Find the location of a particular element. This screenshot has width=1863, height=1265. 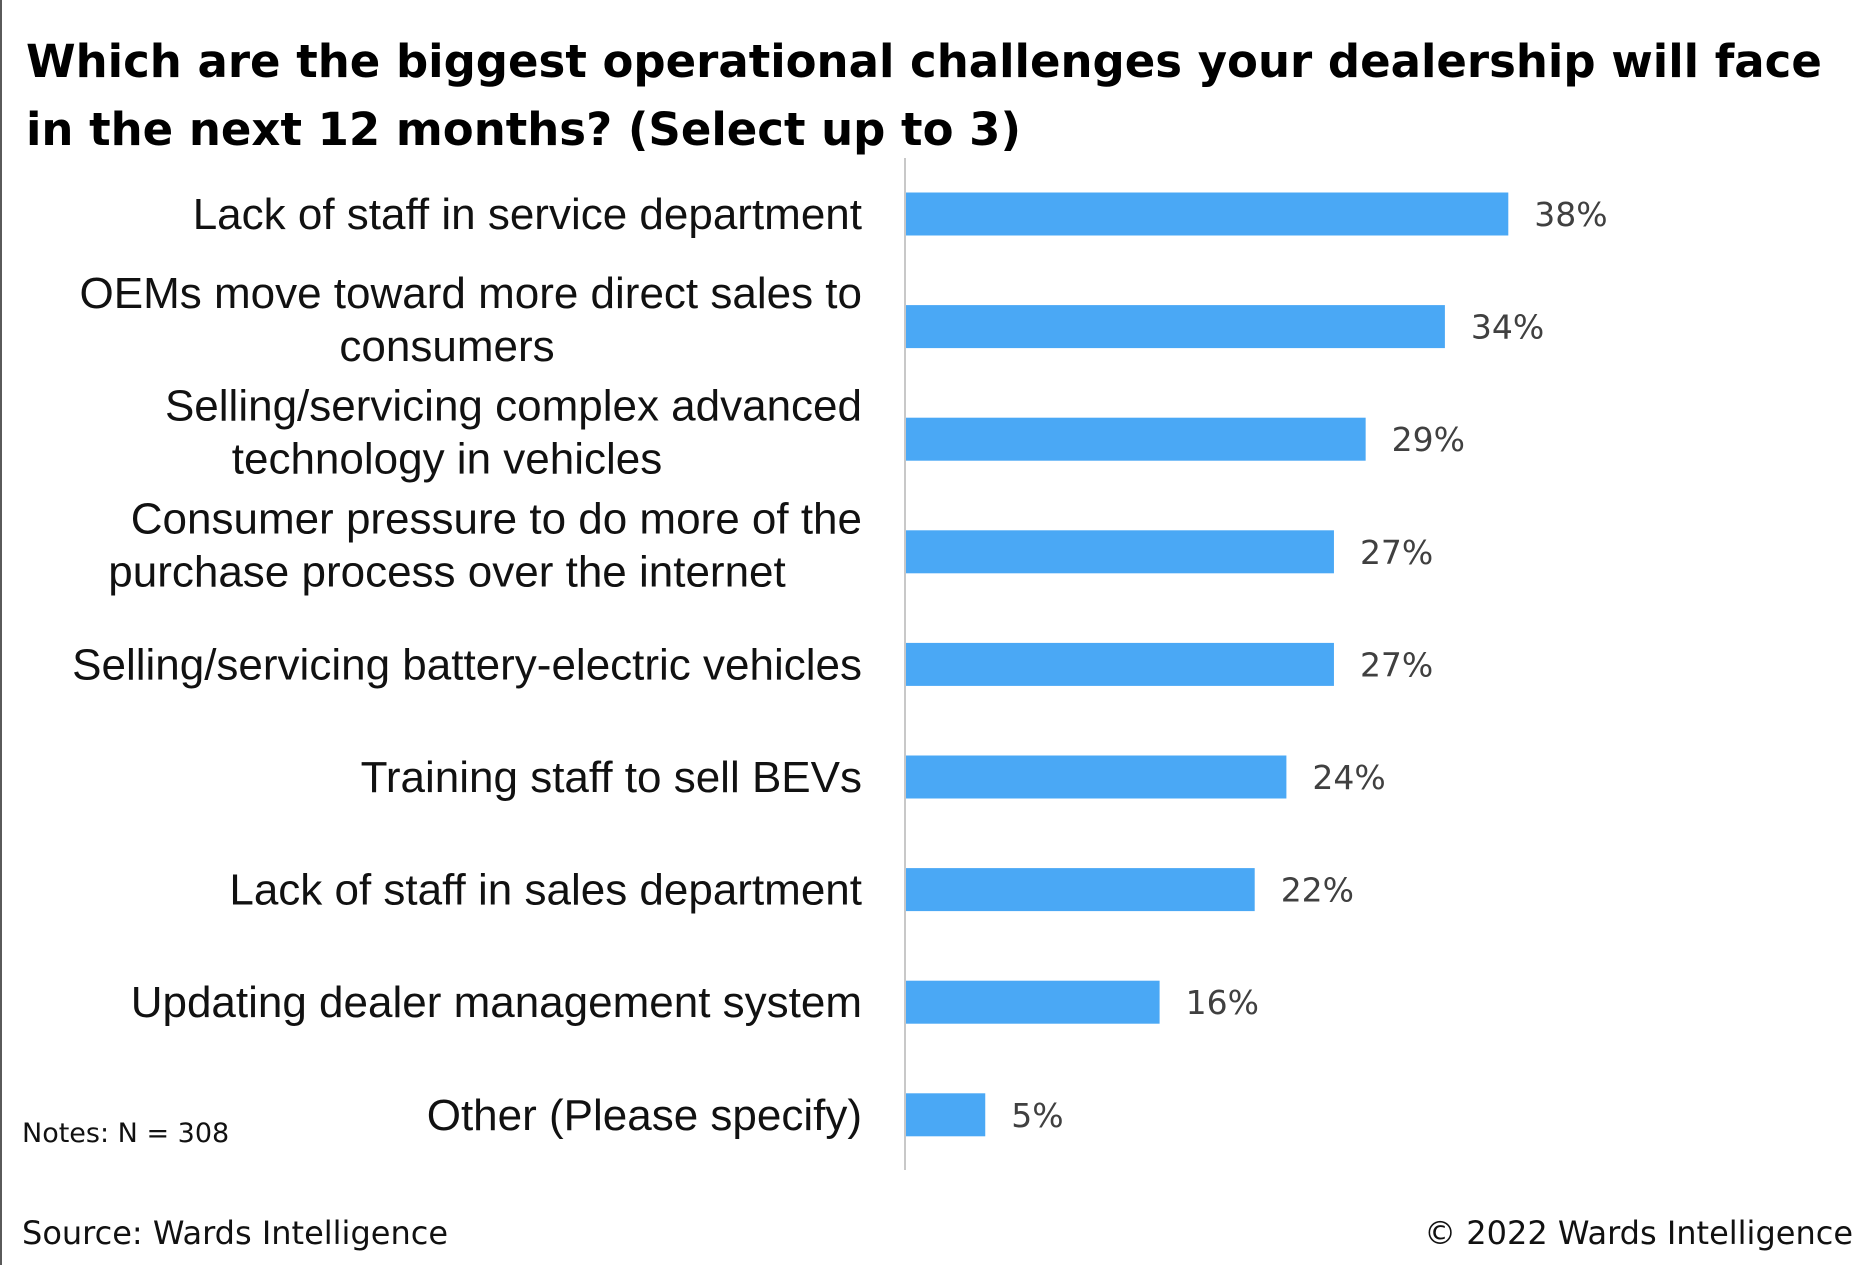

category-label-1-line-1: consumers is located at coordinates (446, 346).